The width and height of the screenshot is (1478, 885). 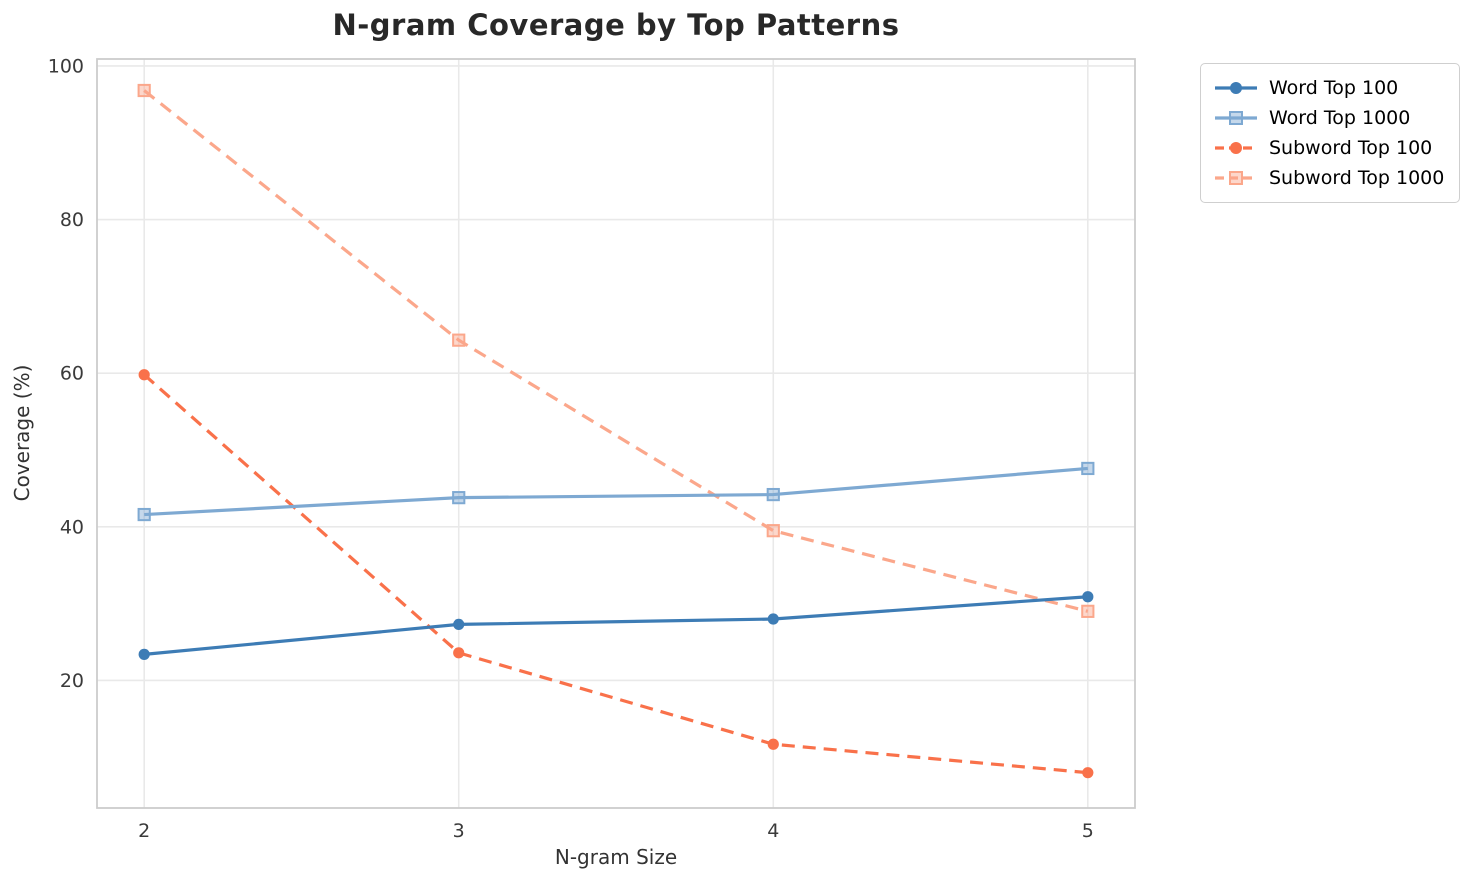 I want to click on y-tick-label: 100, so click(x=66, y=66).